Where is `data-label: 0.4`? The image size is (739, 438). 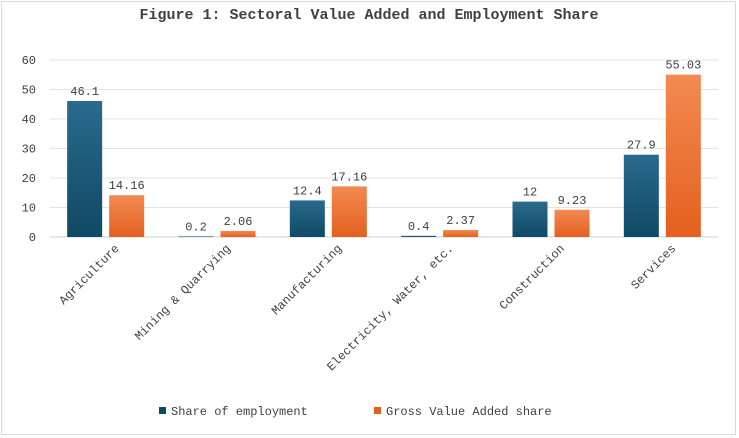
data-label: 0.4 is located at coordinates (419, 227).